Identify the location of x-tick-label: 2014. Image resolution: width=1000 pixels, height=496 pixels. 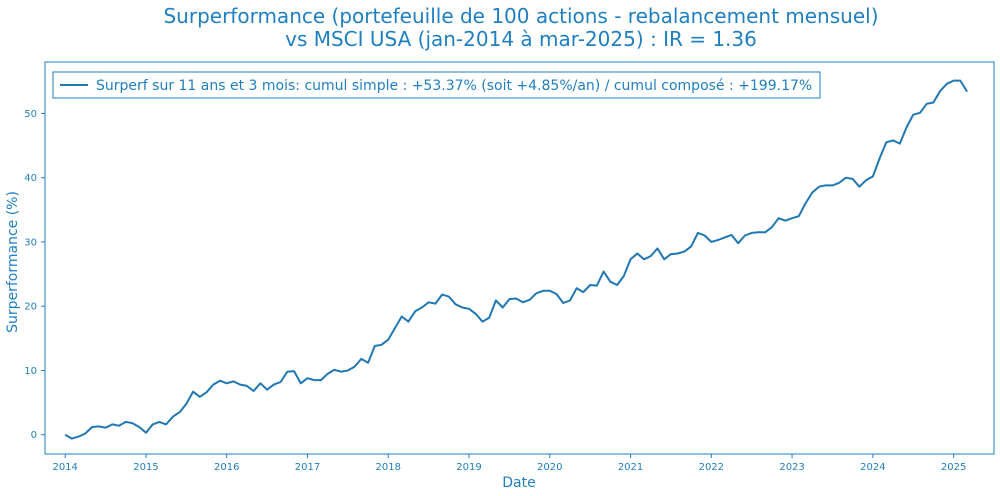
(64, 467).